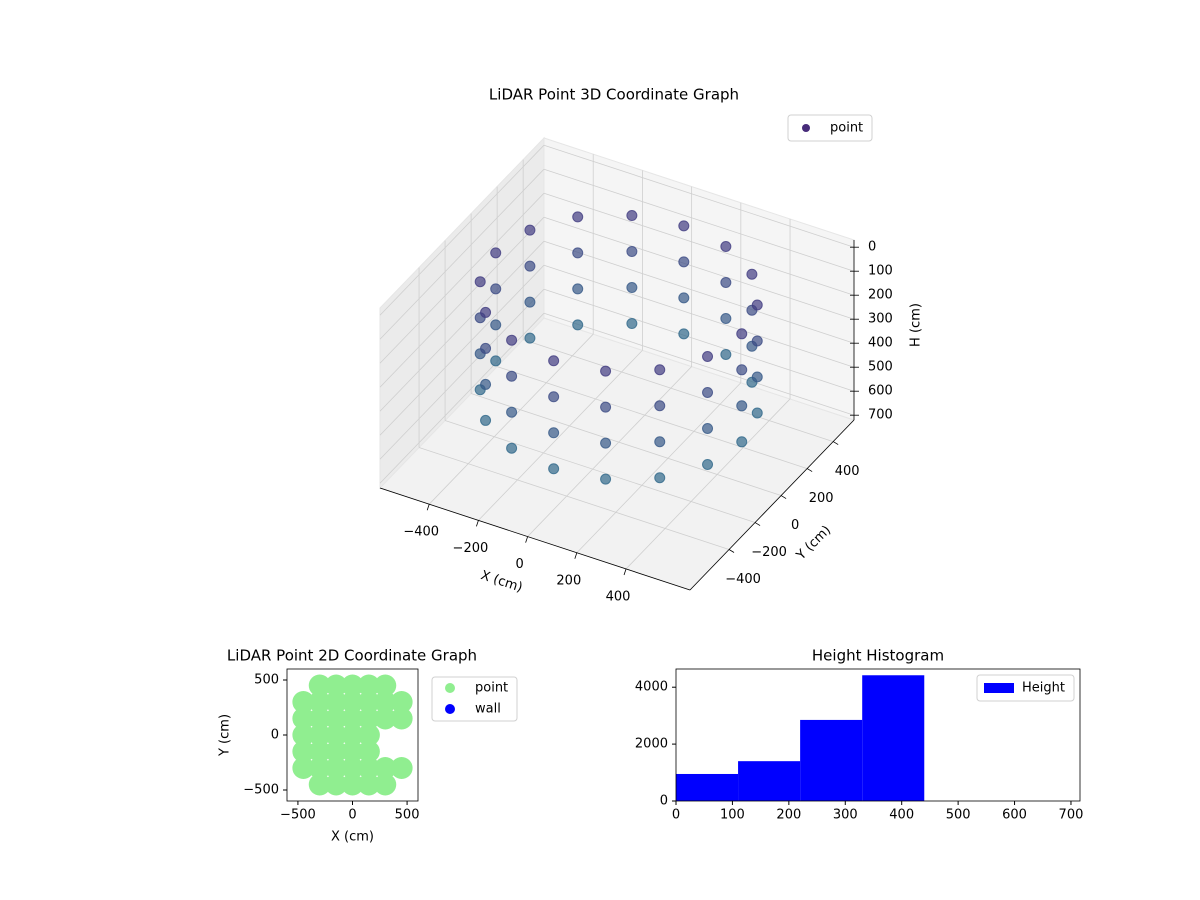 This screenshot has width=1200, height=900. Describe the element at coordinates (916, 325) in the screenshot. I see `z-axis-label: H (cm)` at that location.